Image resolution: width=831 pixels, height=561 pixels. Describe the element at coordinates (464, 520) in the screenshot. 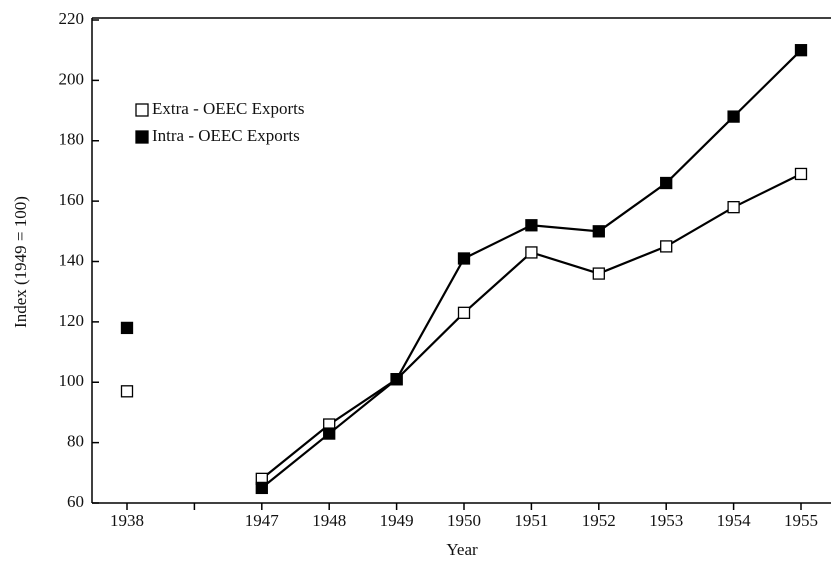

I see `x-tick-label: 1950` at that location.